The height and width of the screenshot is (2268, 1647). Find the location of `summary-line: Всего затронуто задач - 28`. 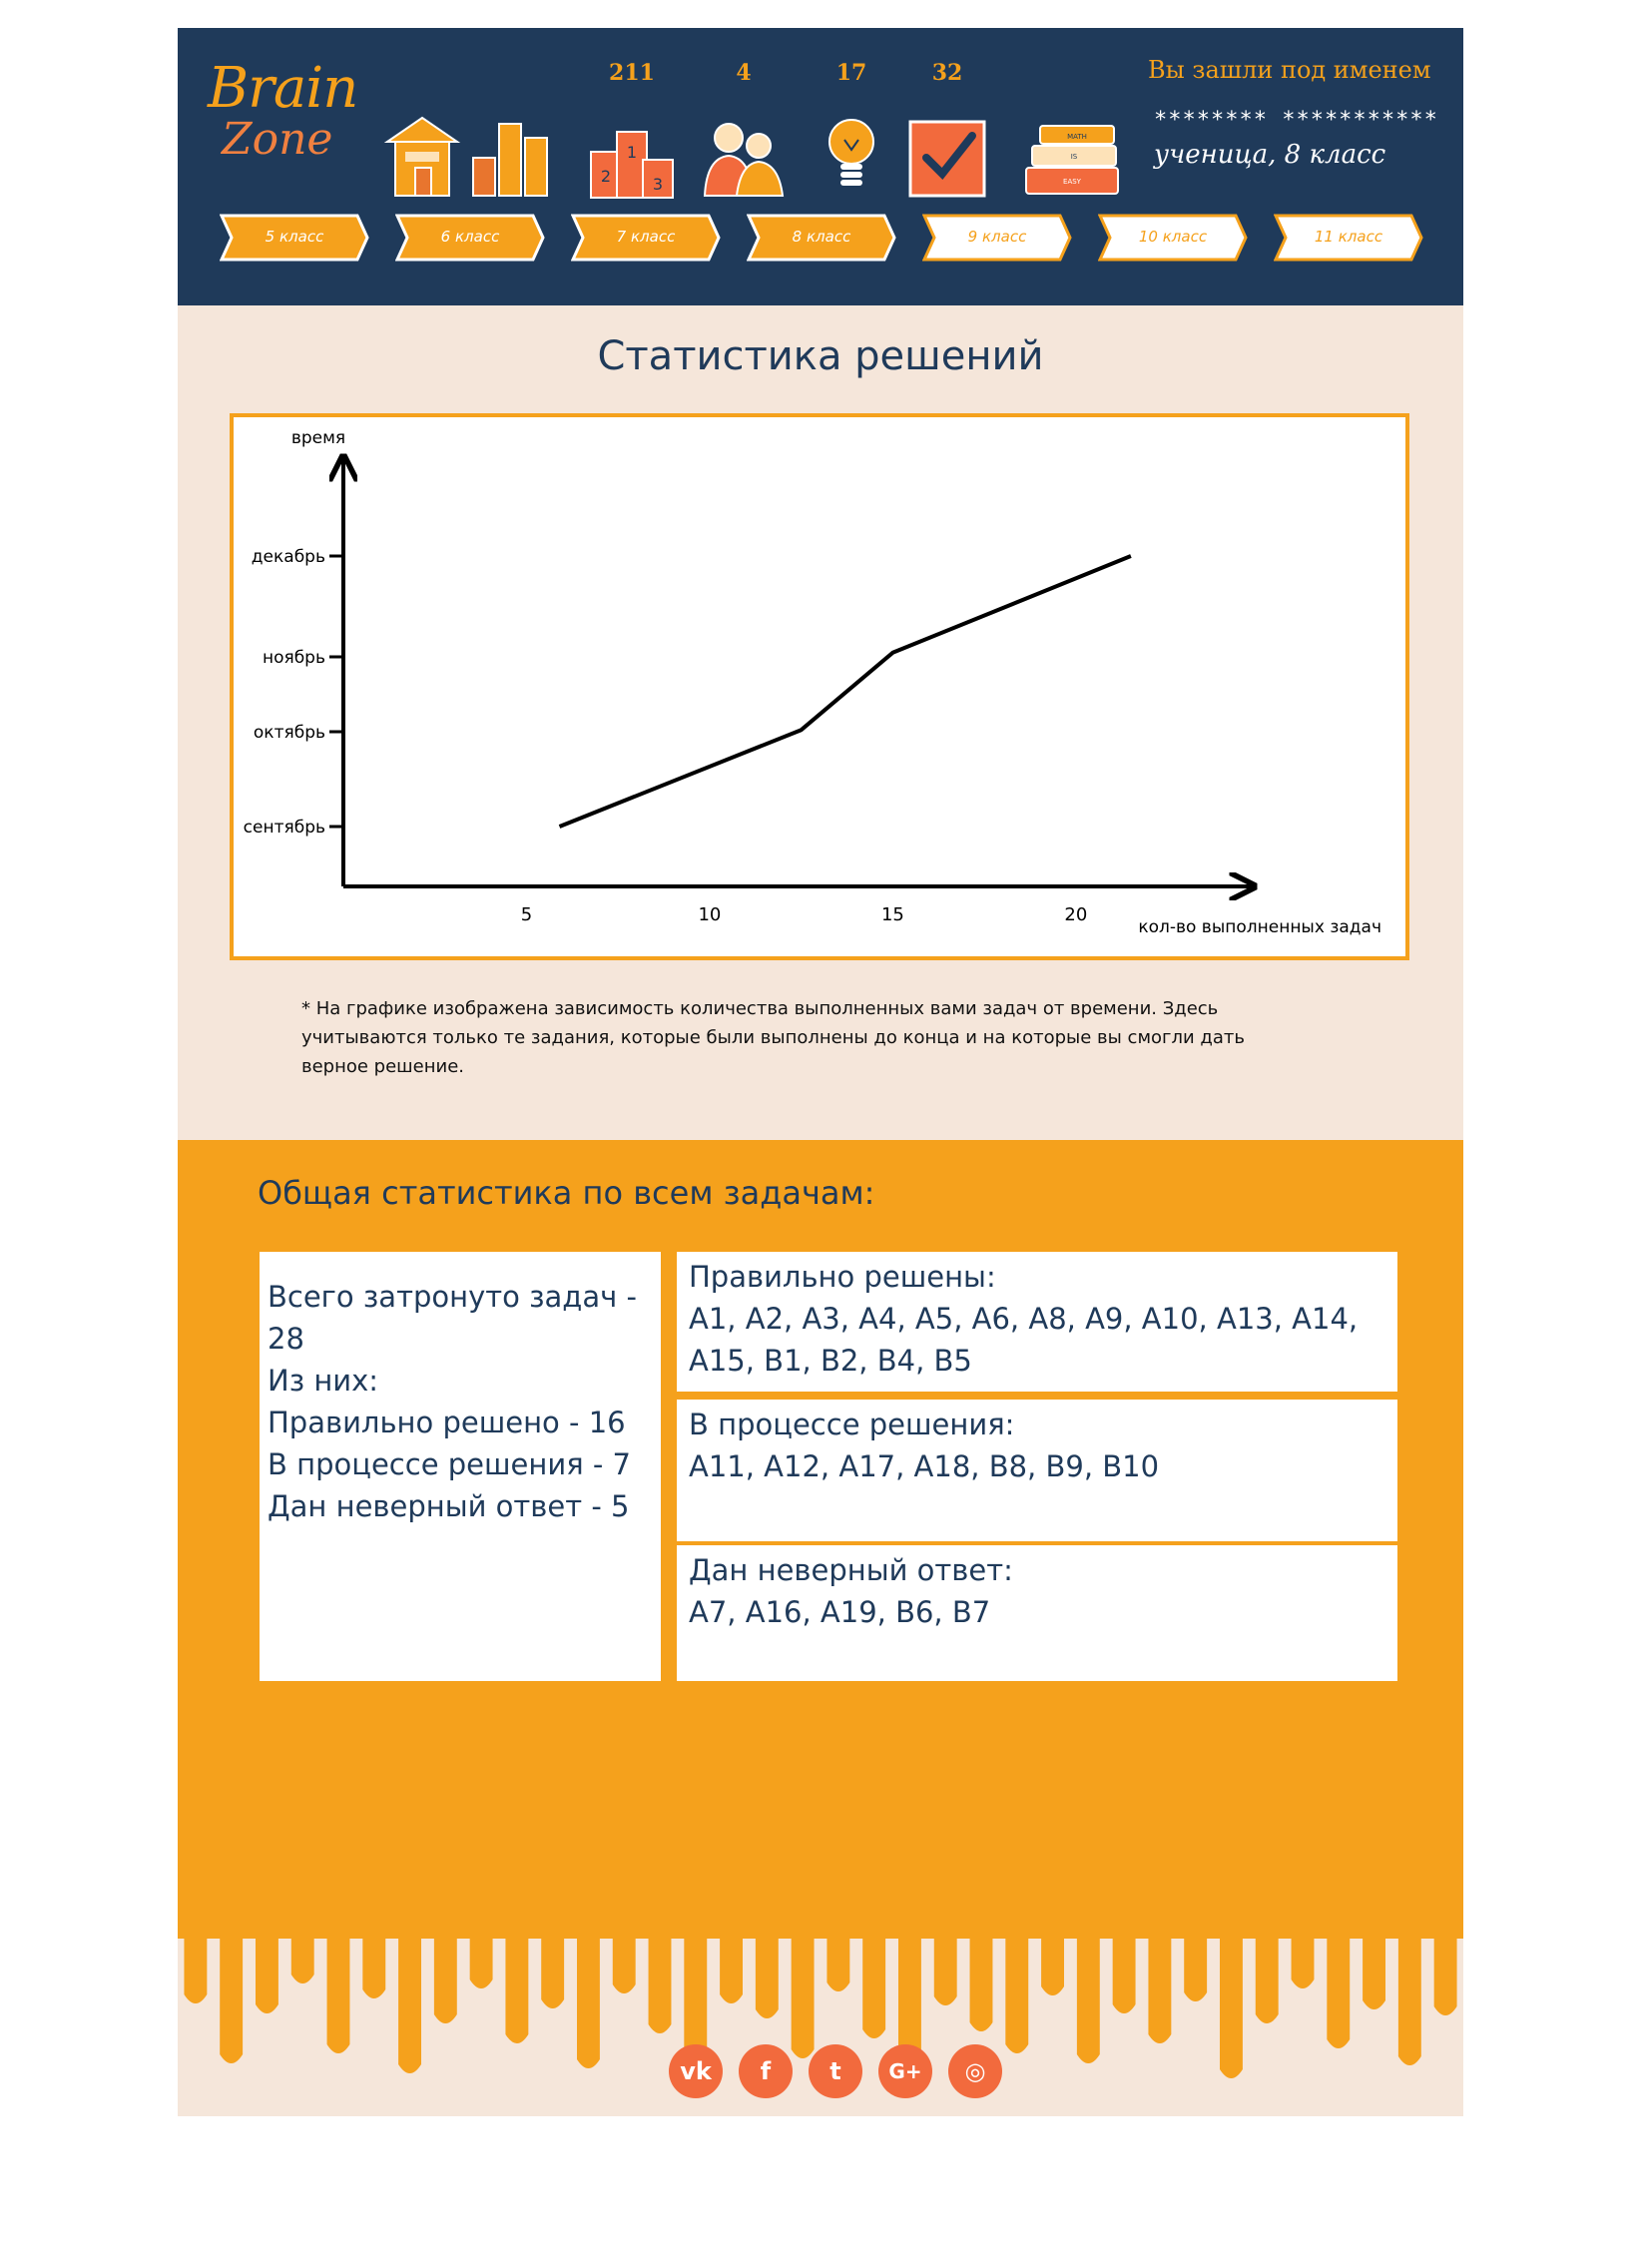

summary-line: Всего затронуто задач - 28 is located at coordinates (452, 1318).